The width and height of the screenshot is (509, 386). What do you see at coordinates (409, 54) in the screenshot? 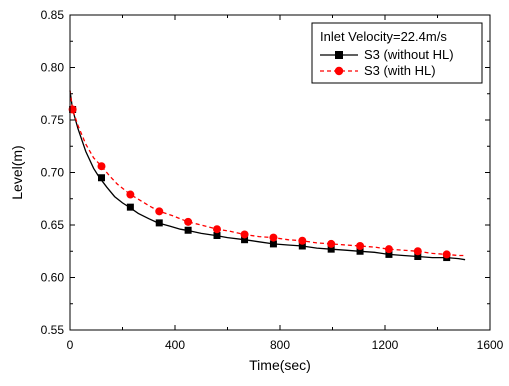
I see `legend-label-series-0: S3 (without HL)` at bounding box center [409, 54].